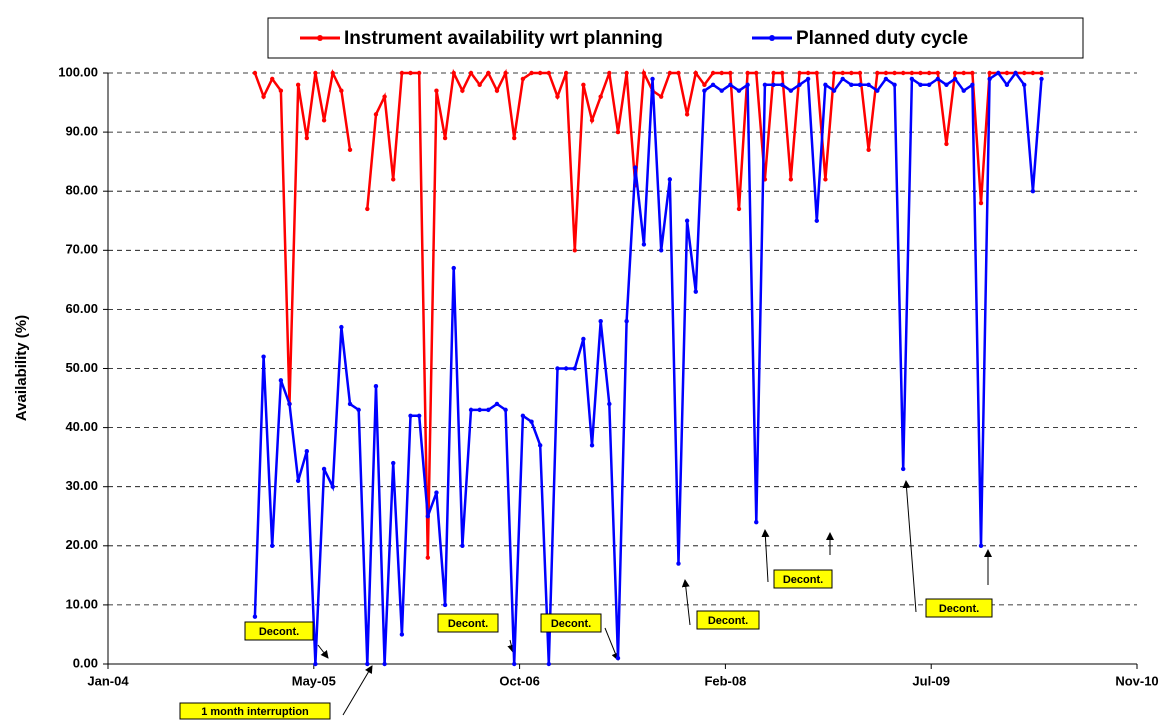  Describe the element at coordinates (725, 680) in the screenshot. I see `x-tick-label: Feb-08` at that location.